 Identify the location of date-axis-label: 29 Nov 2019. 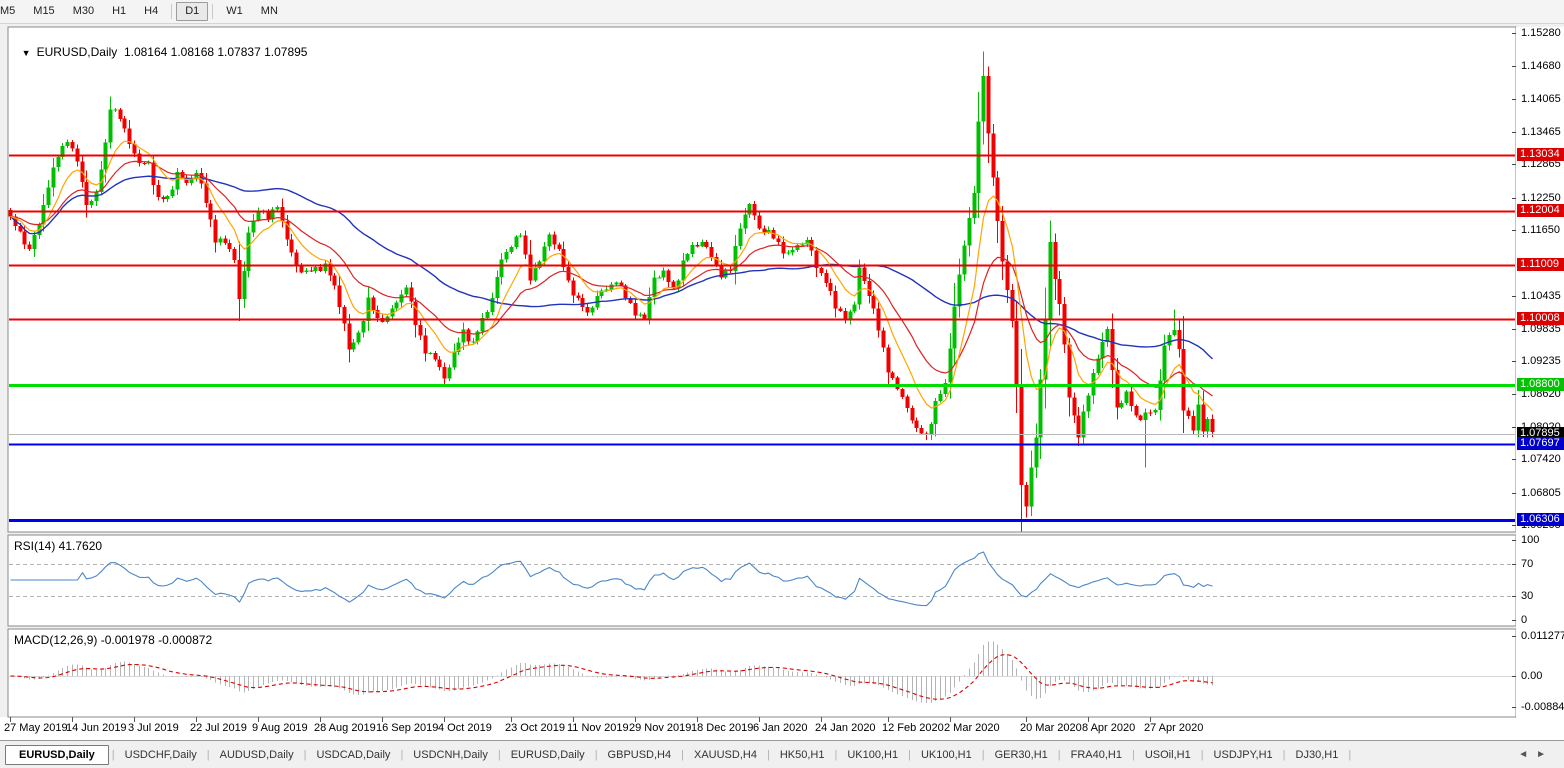
(660, 728).